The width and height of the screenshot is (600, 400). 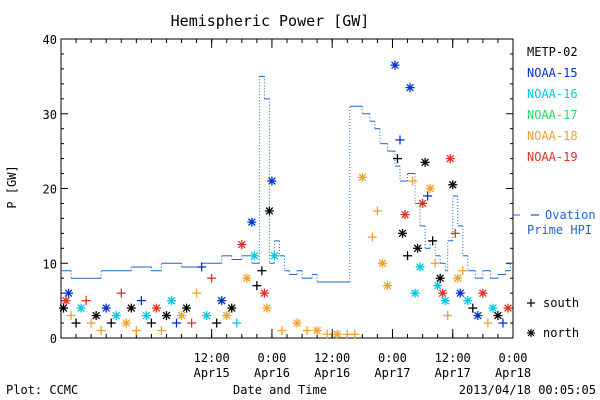 What do you see at coordinates (552, 52) in the screenshot?
I see `legend-metp-02-label: METP-02` at bounding box center [552, 52].